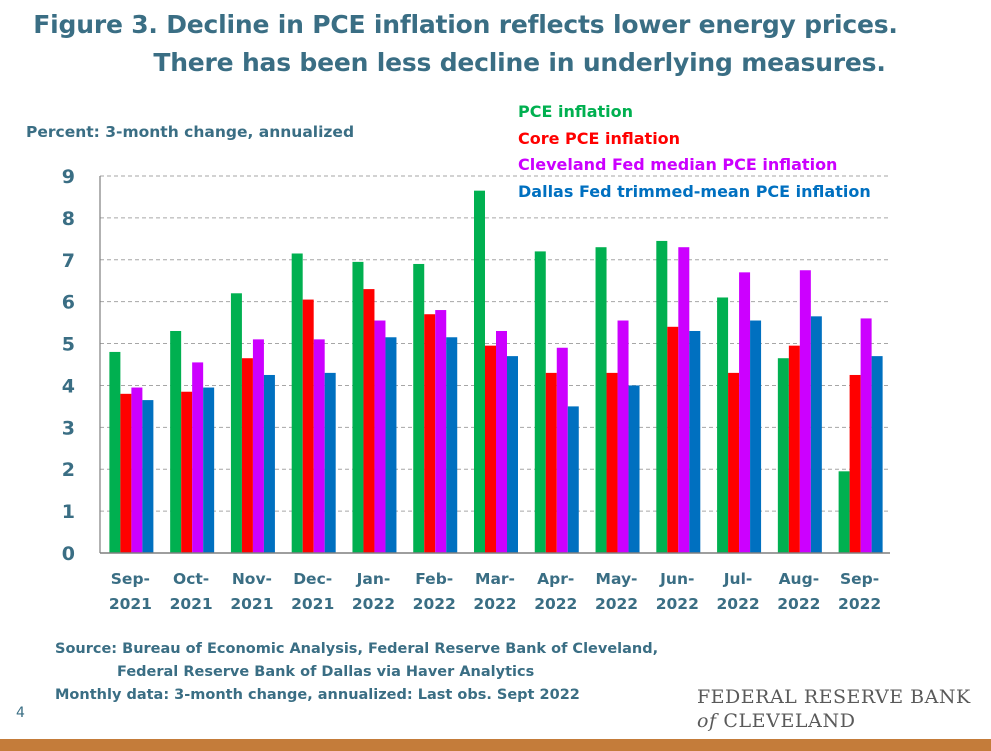  Describe the element at coordinates (68, 303) in the screenshot. I see `y-tick-label: 6` at that location.